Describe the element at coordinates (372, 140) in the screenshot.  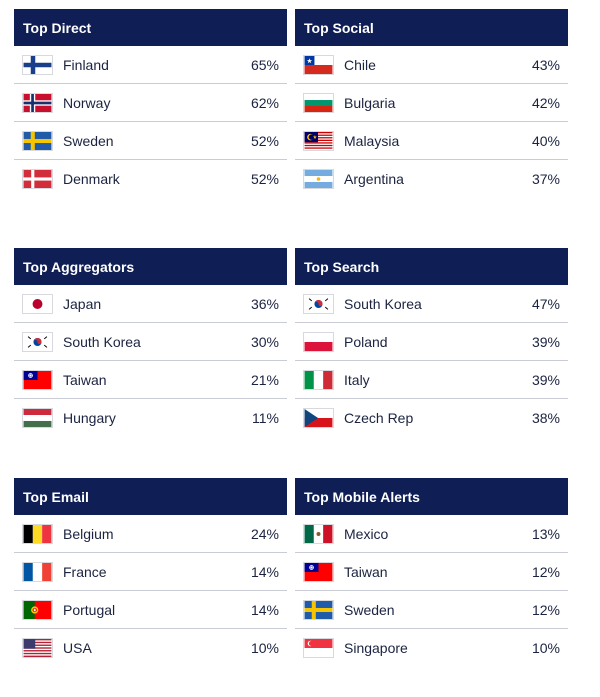
I see `country-name: Malaysia` at that location.